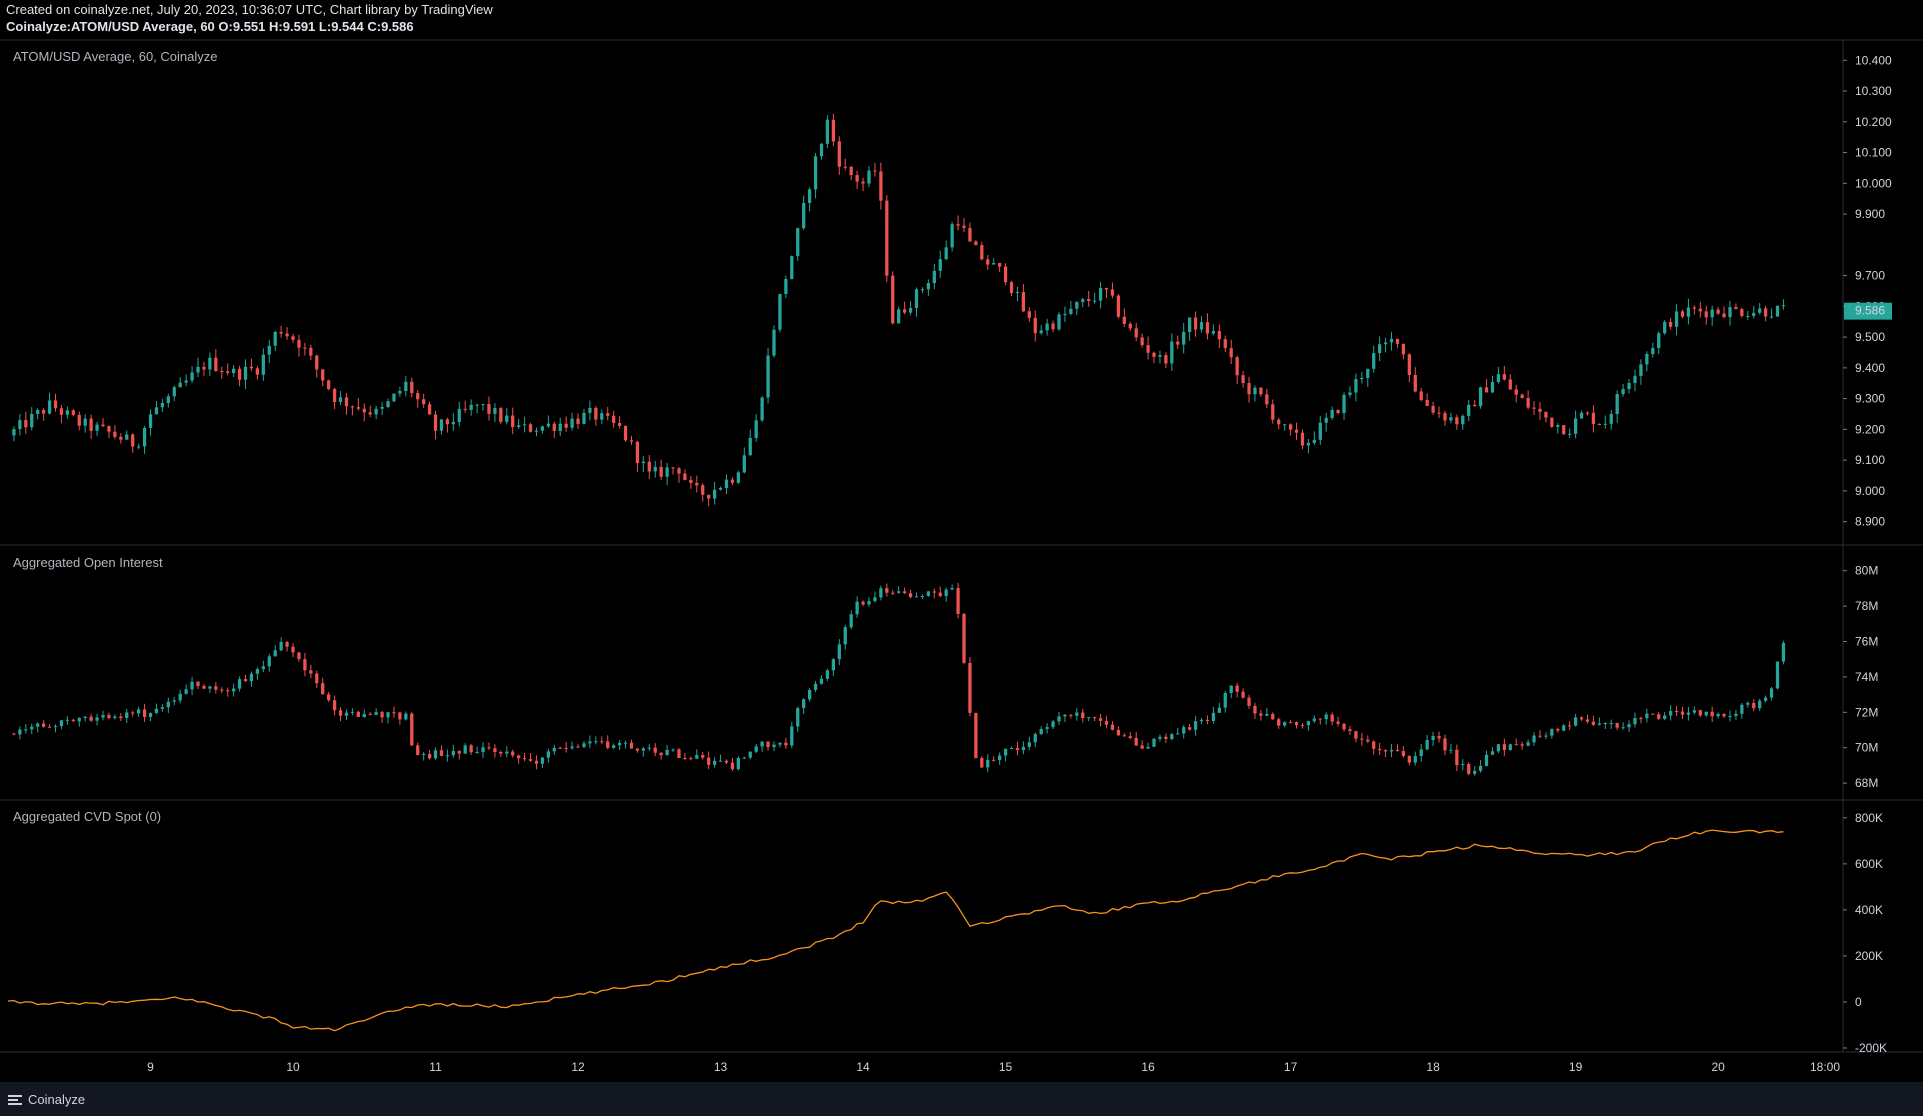  I want to click on brand-name: Coinalyze, so click(57, 1099).